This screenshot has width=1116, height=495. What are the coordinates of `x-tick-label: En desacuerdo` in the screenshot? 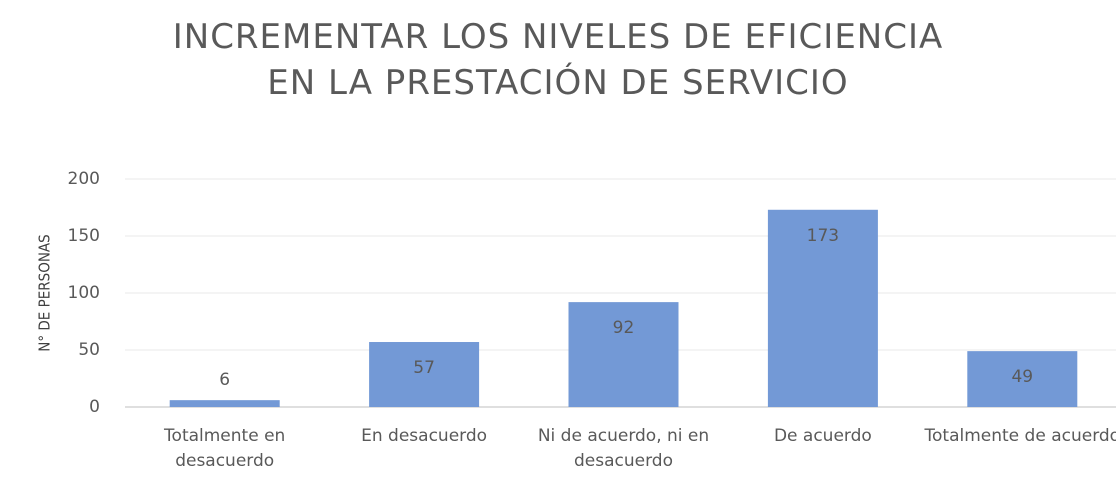 It's located at (424, 436).